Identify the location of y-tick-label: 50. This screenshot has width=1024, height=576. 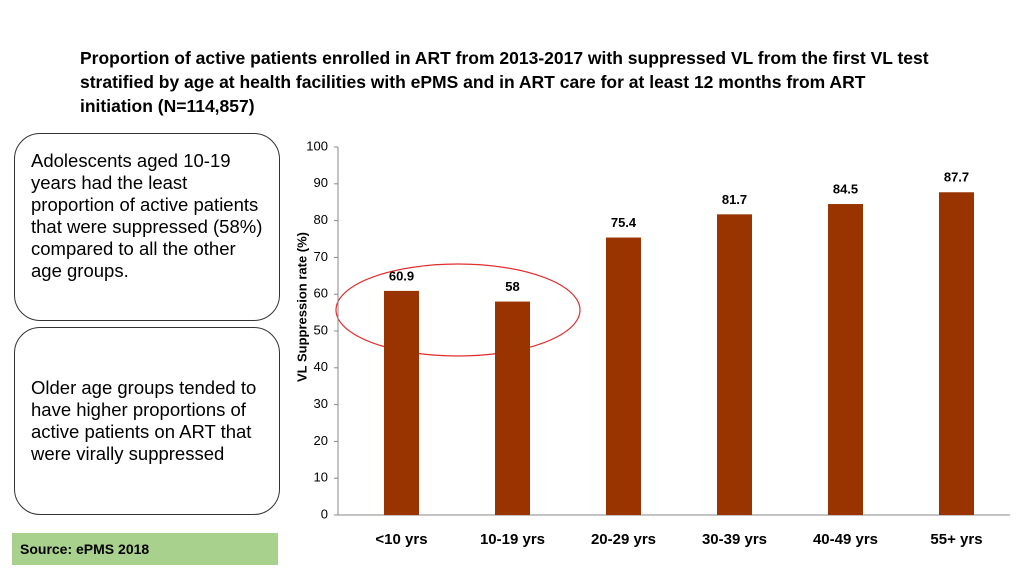
(321, 329).